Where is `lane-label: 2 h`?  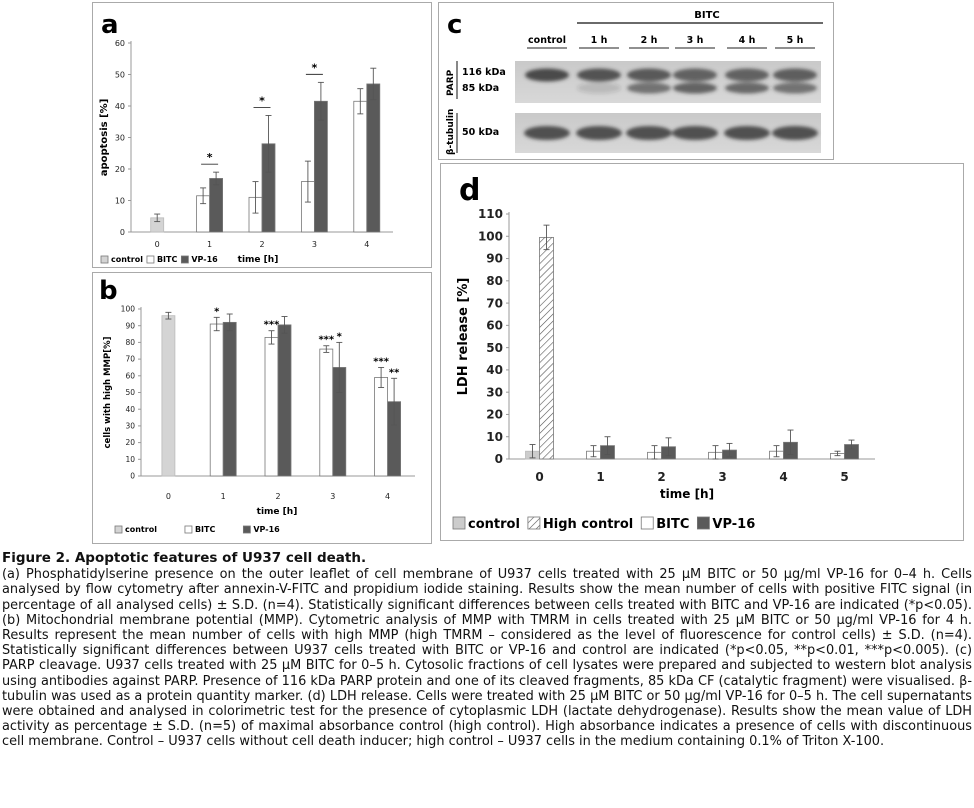 lane-label: 2 h is located at coordinates (649, 40).